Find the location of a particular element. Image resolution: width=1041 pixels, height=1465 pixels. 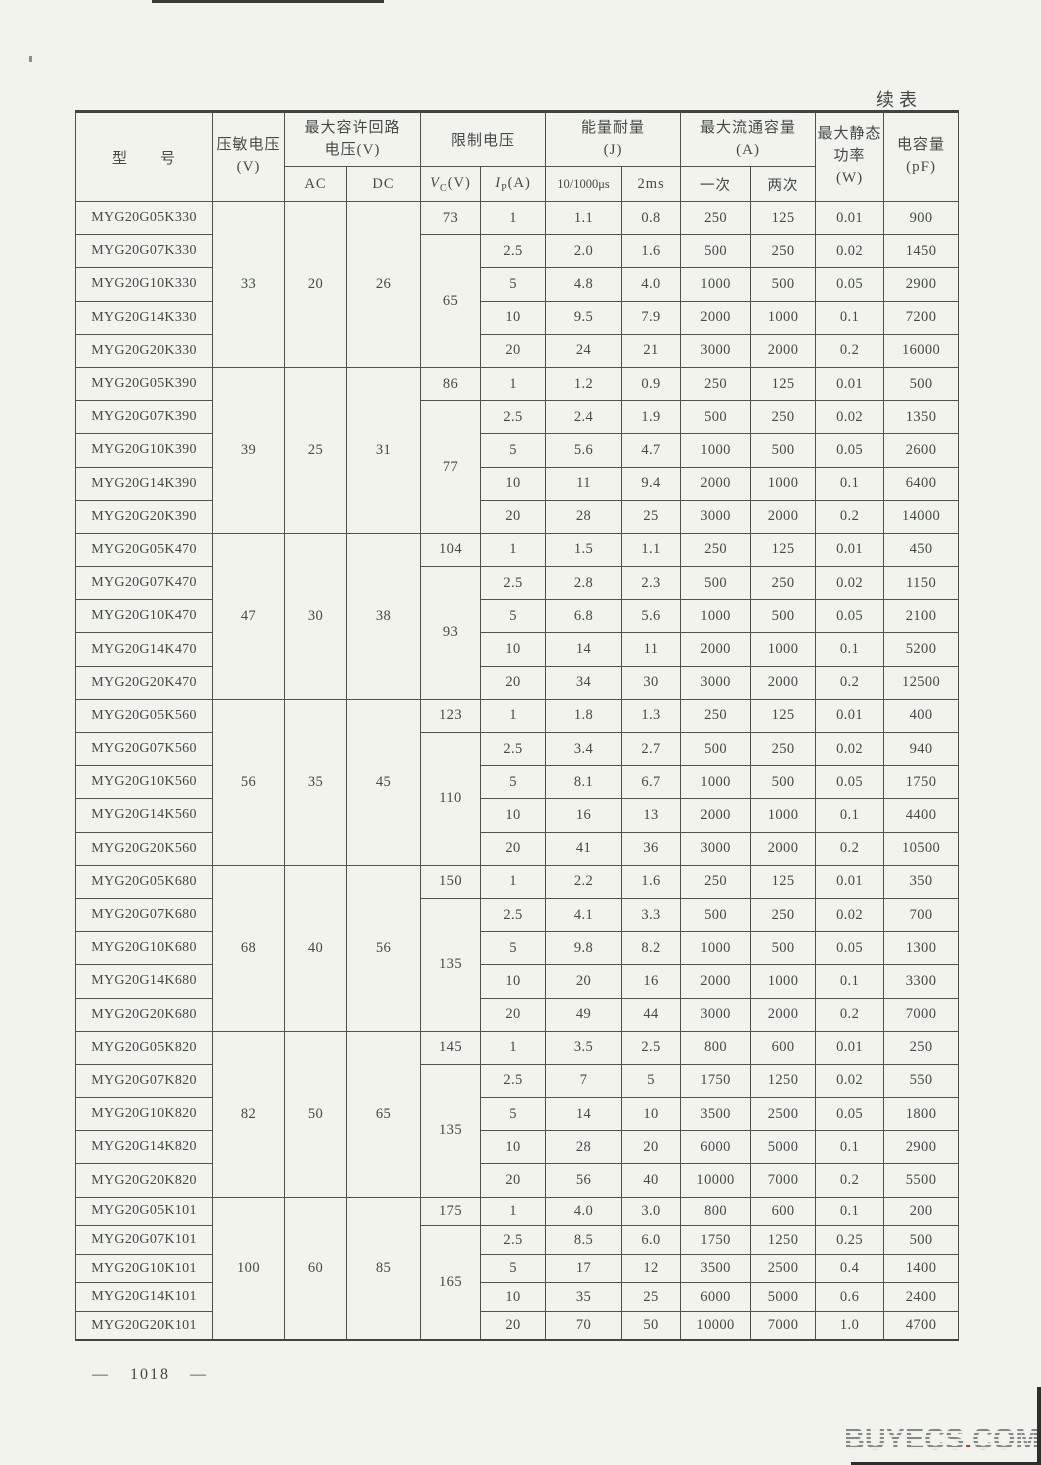

clamping-voltage-cell: 77 is located at coordinates (451, 467).